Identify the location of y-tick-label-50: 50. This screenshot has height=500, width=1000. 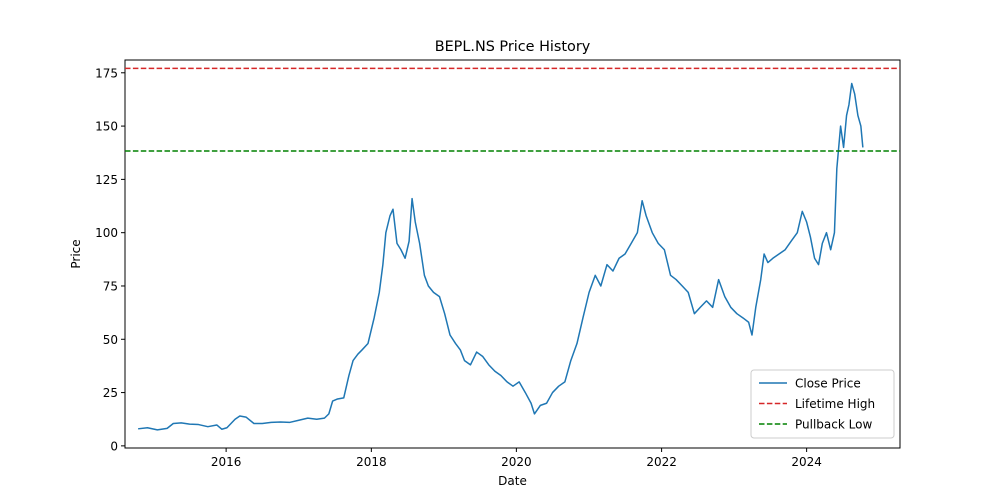
(110, 340).